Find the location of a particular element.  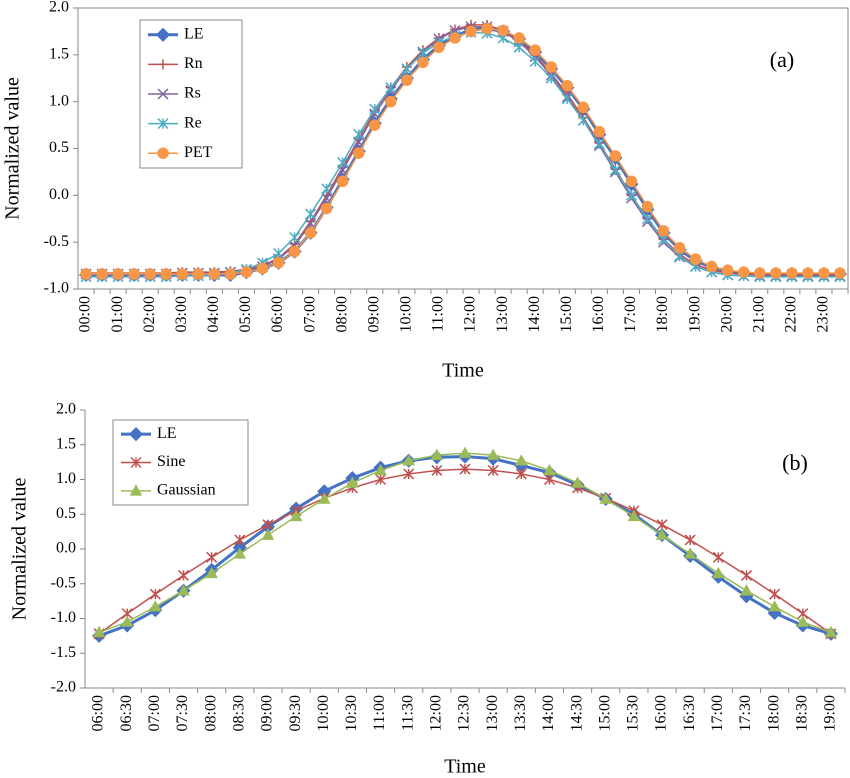

x-tick-label: 19:00 is located at coordinates (830, 713).